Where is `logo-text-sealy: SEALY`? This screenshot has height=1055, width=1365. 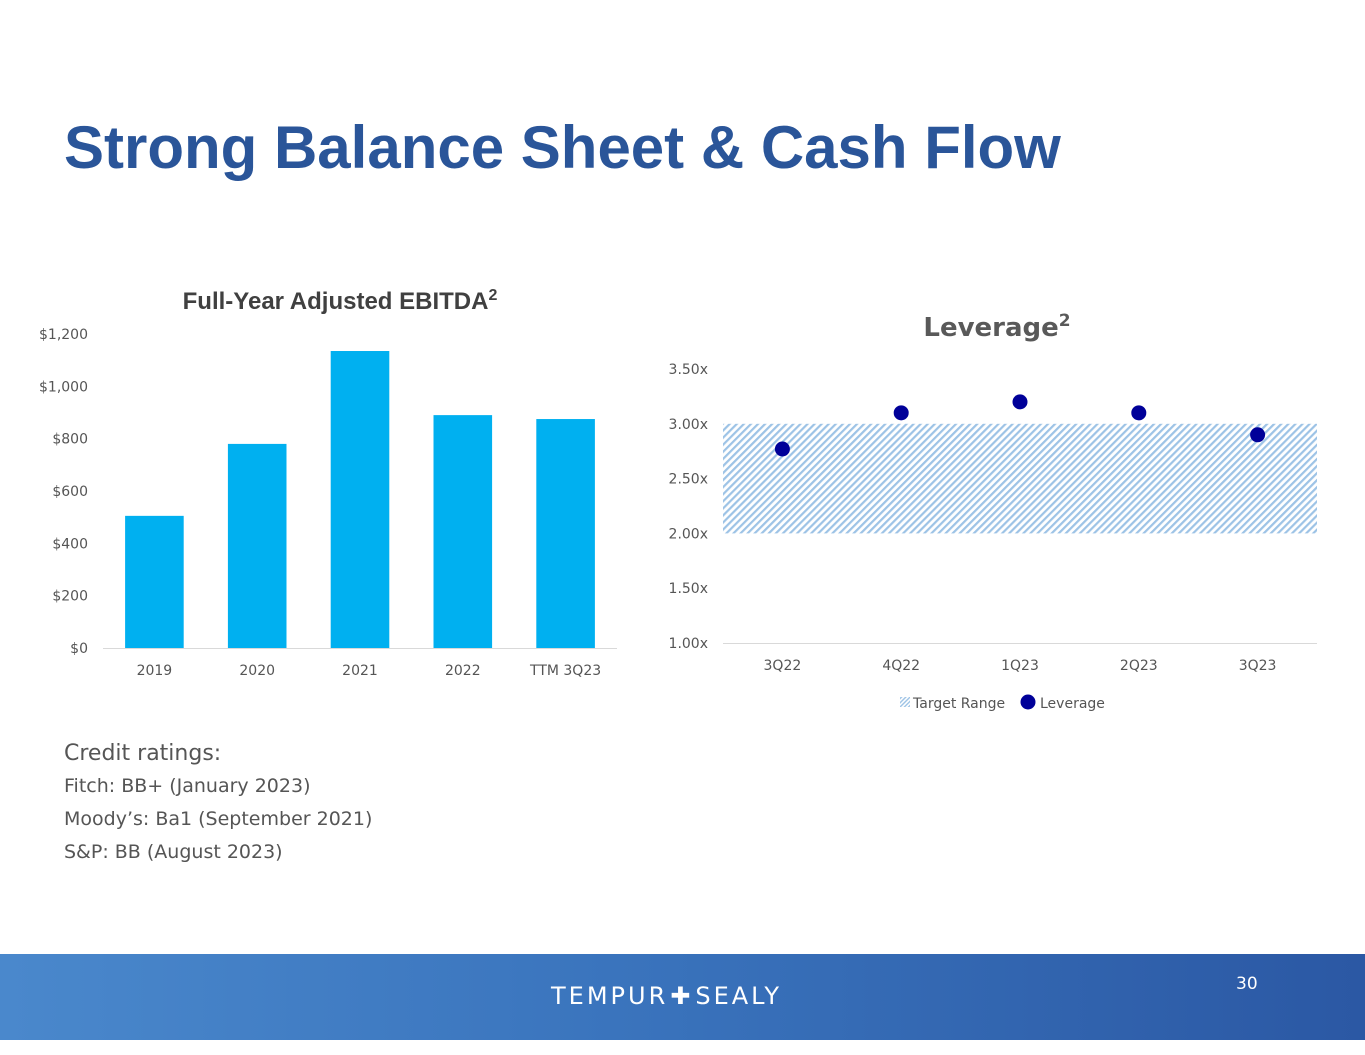 logo-text-sealy: SEALY is located at coordinates (739, 996).